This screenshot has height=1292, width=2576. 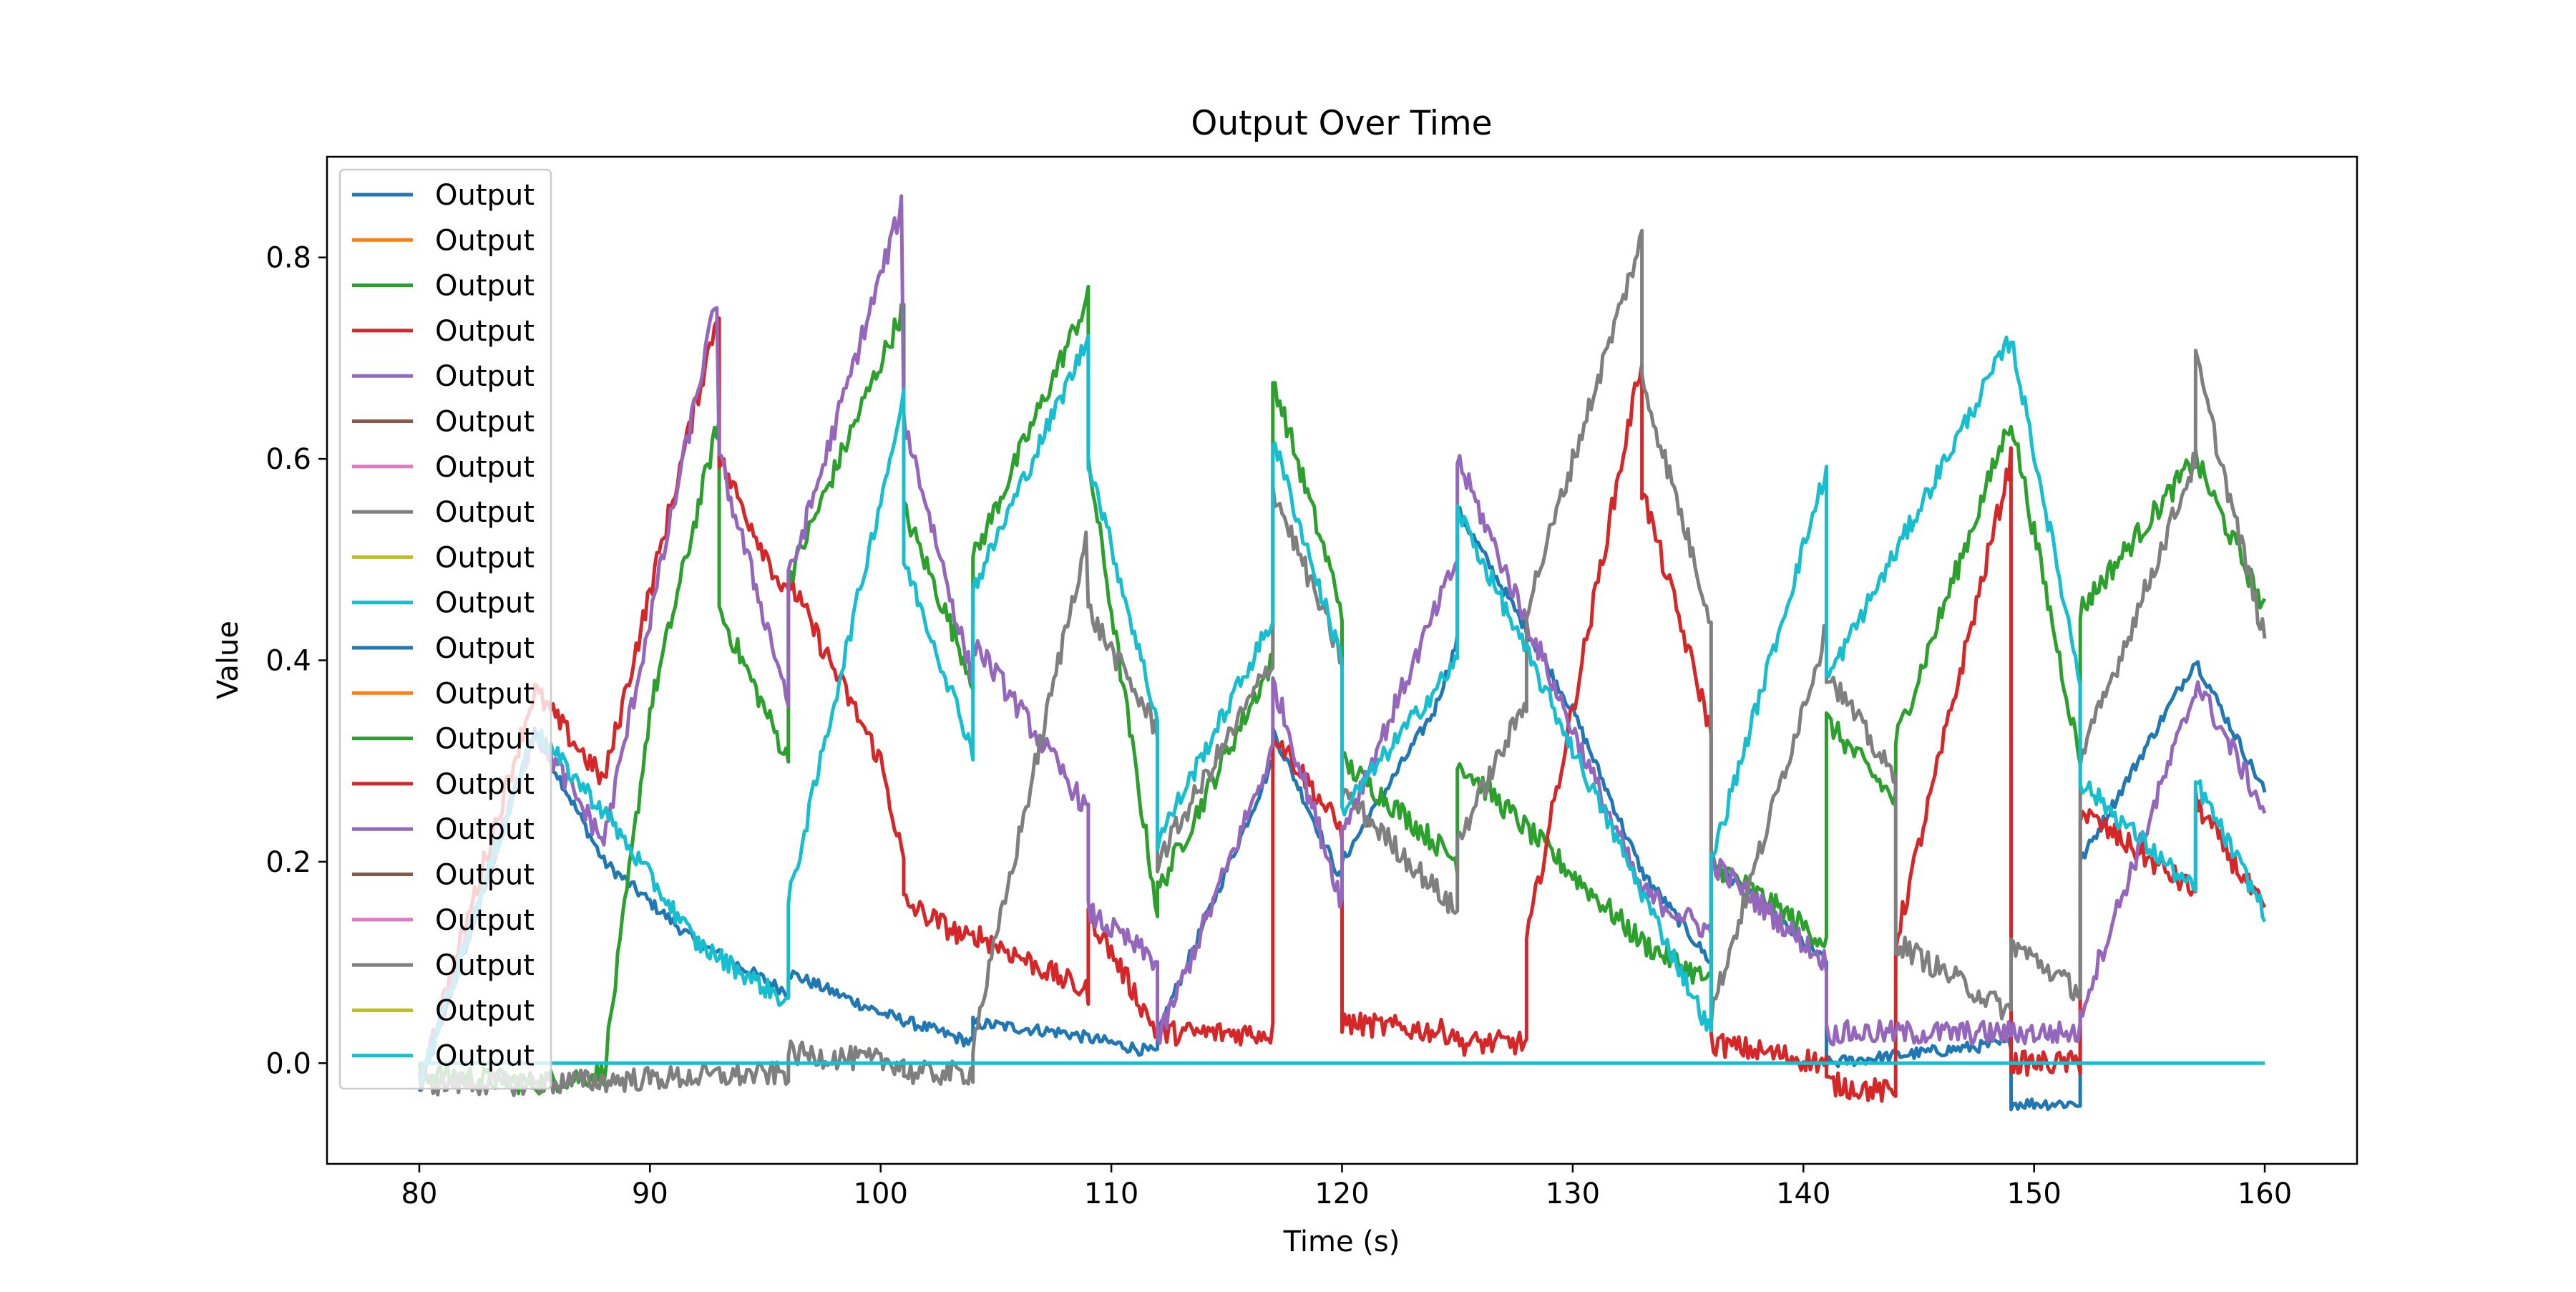 I want to click on x-ticks: 80 90 100 110 120 130 140 150 160, so click(x=1346, y=1187).